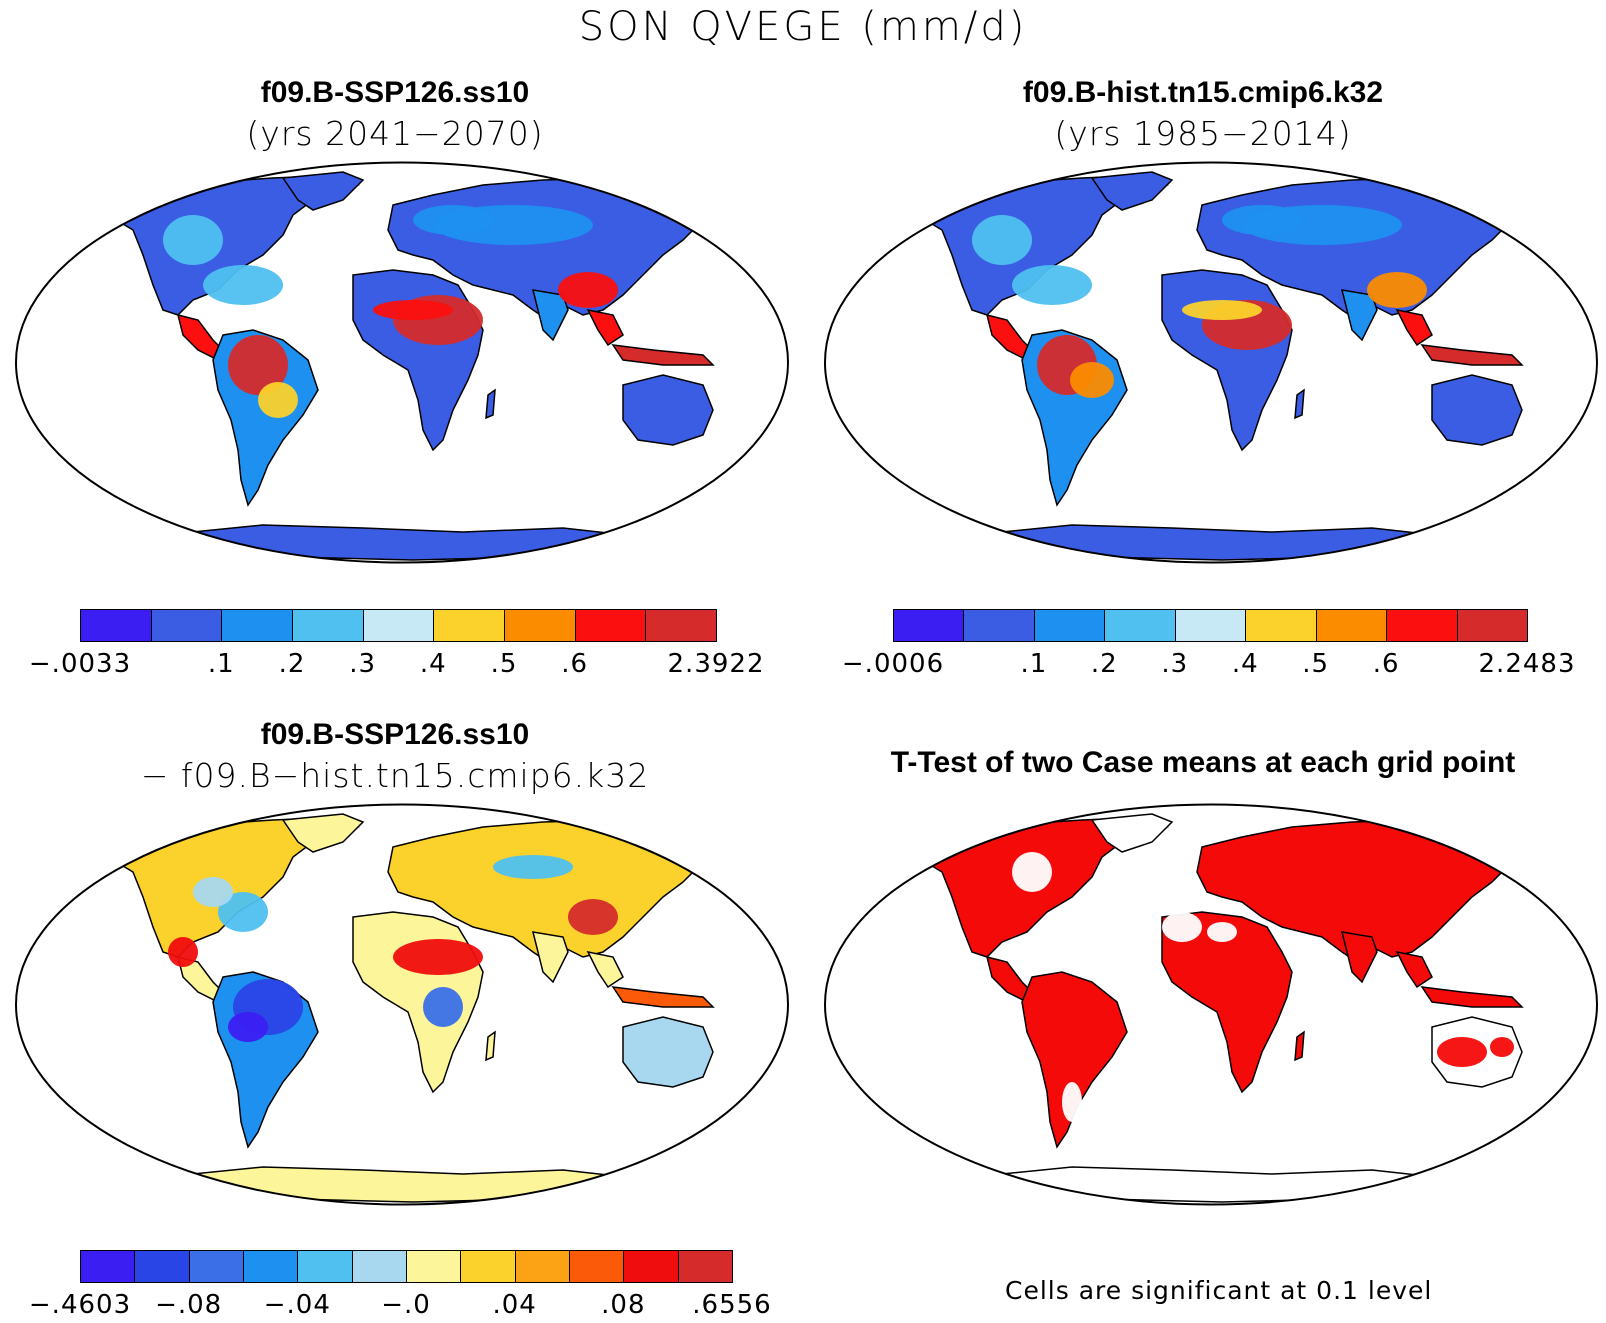  I want to click on panel-future-title: f09.B-SSP126.ss10, so click(395, 92).